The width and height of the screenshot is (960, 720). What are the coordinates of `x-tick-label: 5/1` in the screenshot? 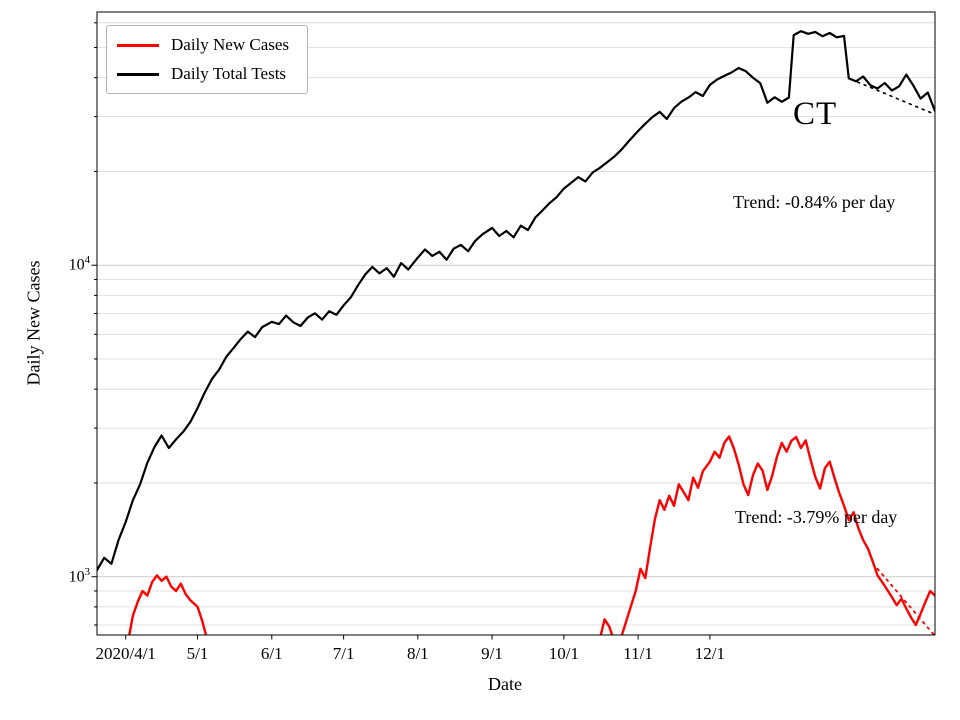 It's located at (197, 653).